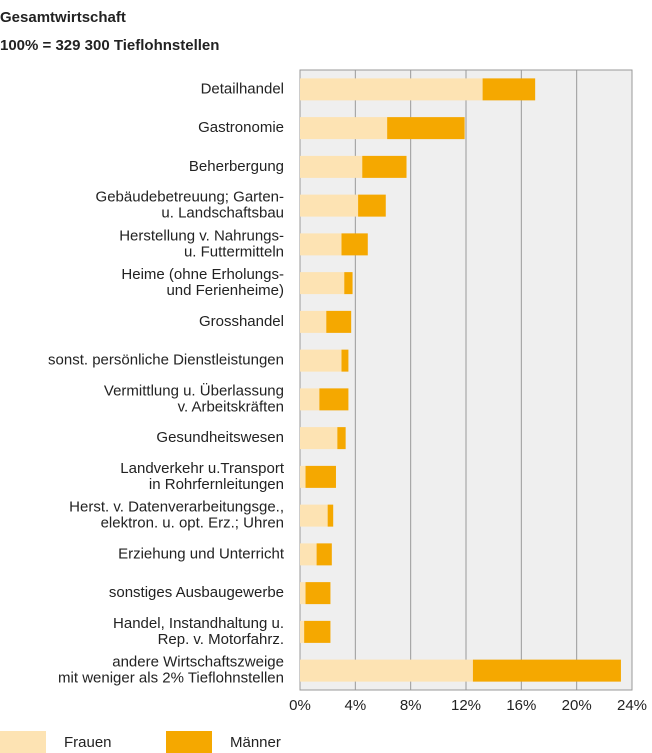 The width and height of the screenshot is (652, 753). I want to click on x-tick-label: 0%, so click(300, 705).